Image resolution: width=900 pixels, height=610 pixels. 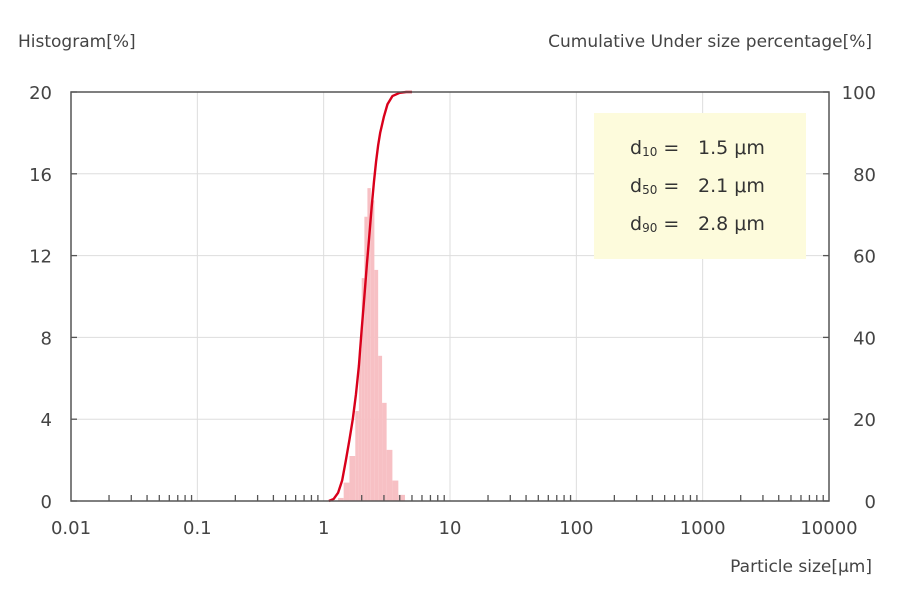 What do you see at coordinates (46, 502) in the screenshot?
I see `y-left-tick-label: 0` at bounding box center [46, 502].